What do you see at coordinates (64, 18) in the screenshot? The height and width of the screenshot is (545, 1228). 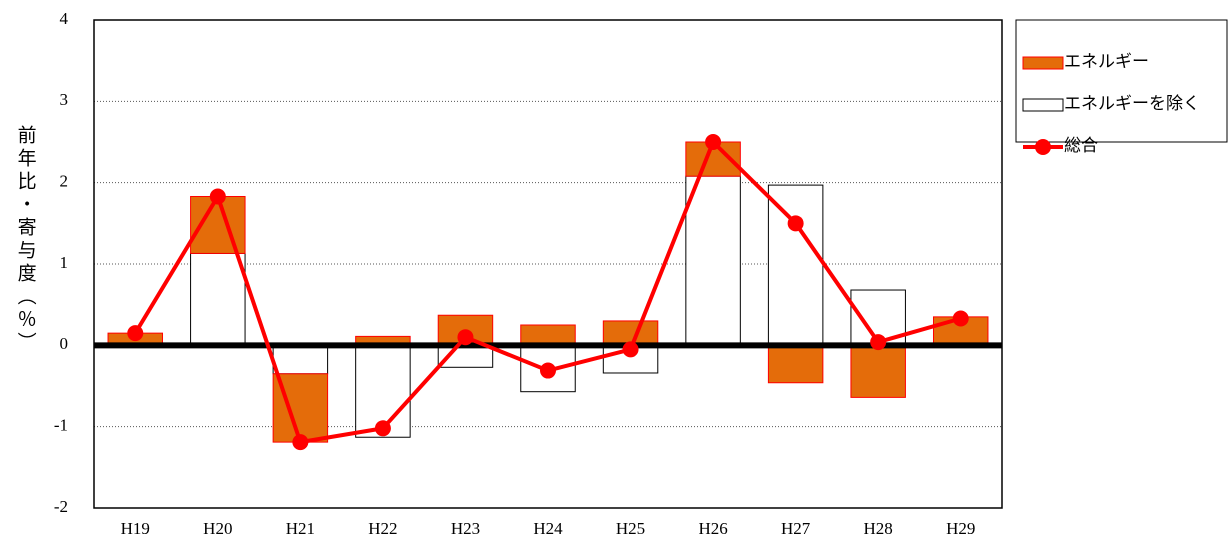 I see `y-tick-label: 4` at bounding box center [64, 18].